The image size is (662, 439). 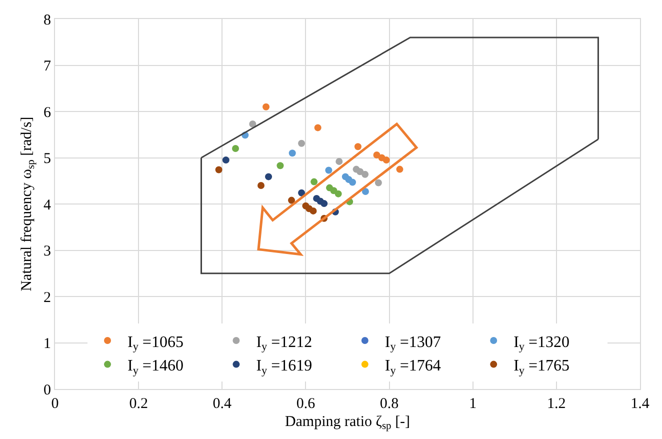 What do you see at coordinates (47, 252) in the screenshot?
I see `y-tick-label: 3` at bounding box center [47, 252].